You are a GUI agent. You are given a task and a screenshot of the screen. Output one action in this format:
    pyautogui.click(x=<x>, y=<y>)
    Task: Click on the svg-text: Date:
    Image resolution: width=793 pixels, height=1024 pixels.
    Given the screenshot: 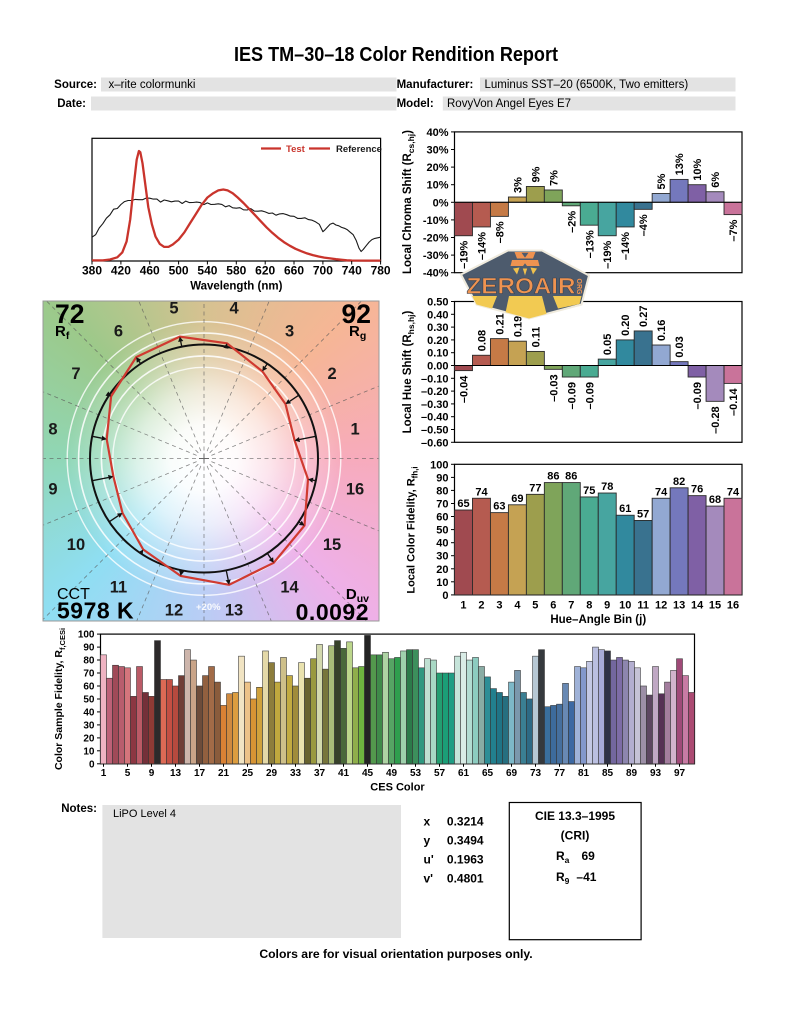 What is the action you would take?
    pyautogui.click(x=71, y=104)
    